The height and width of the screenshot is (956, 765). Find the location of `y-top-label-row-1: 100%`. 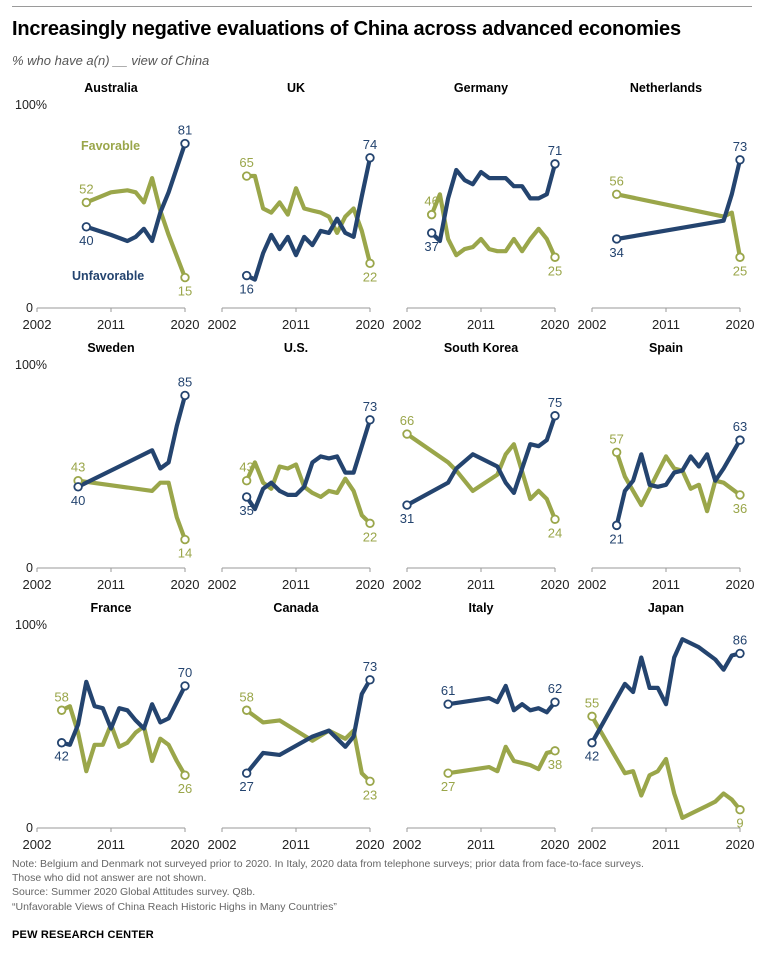

y-top-label-row-1: 100% is located at coordinates (31, 105).